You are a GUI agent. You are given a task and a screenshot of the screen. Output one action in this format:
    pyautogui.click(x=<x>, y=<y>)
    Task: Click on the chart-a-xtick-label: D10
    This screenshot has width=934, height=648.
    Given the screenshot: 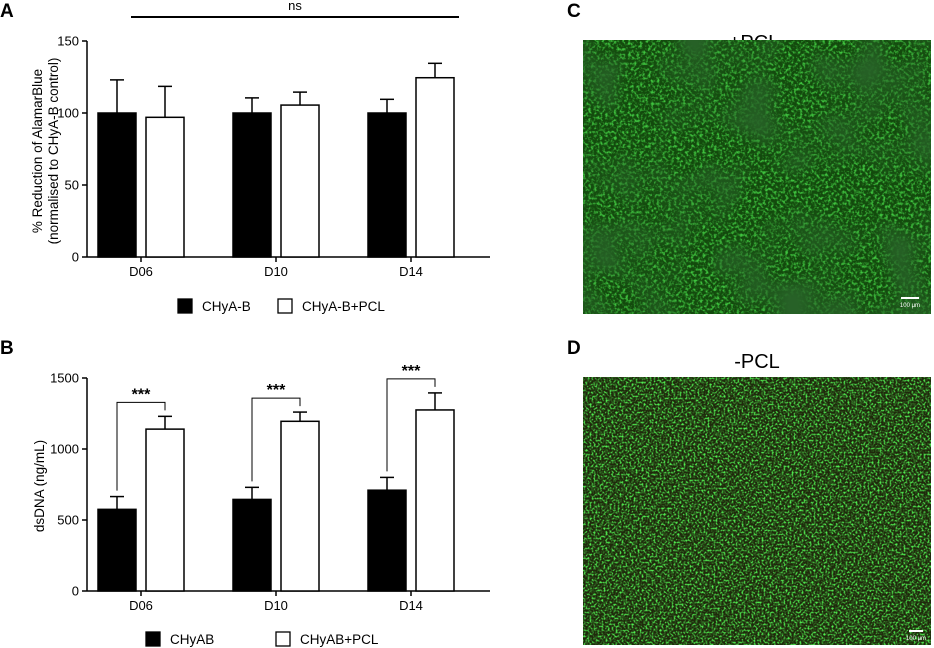 What is the action you would take?
    pyautogui.click(x=276, y=271)
    